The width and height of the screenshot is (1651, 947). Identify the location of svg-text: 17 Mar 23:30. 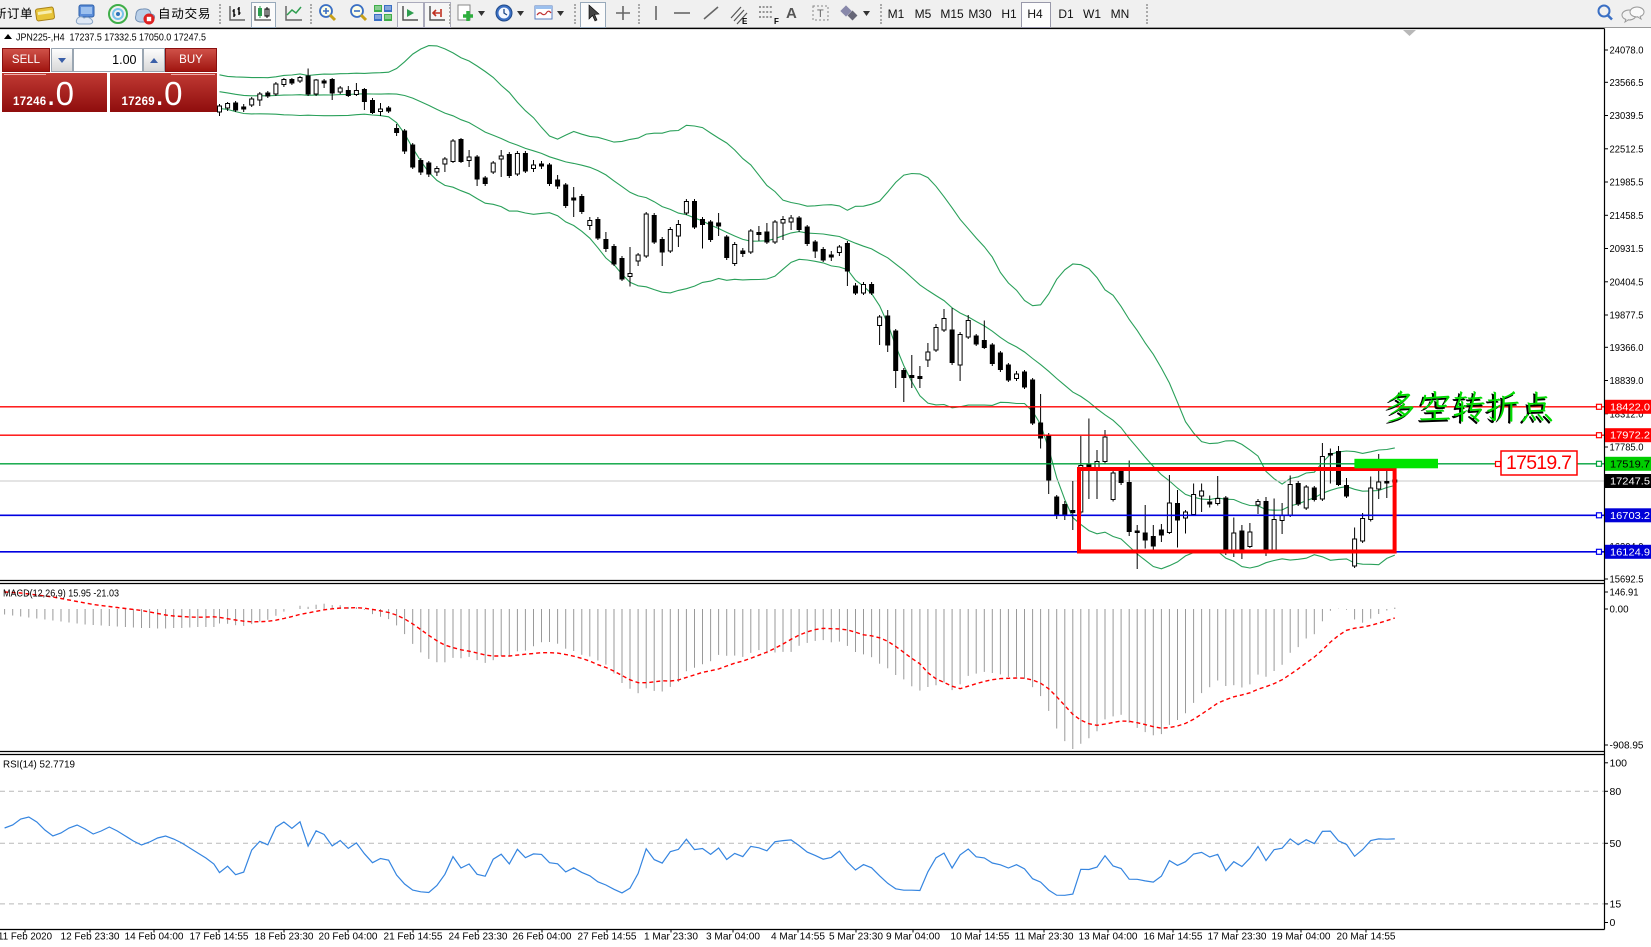
(1237, 937).